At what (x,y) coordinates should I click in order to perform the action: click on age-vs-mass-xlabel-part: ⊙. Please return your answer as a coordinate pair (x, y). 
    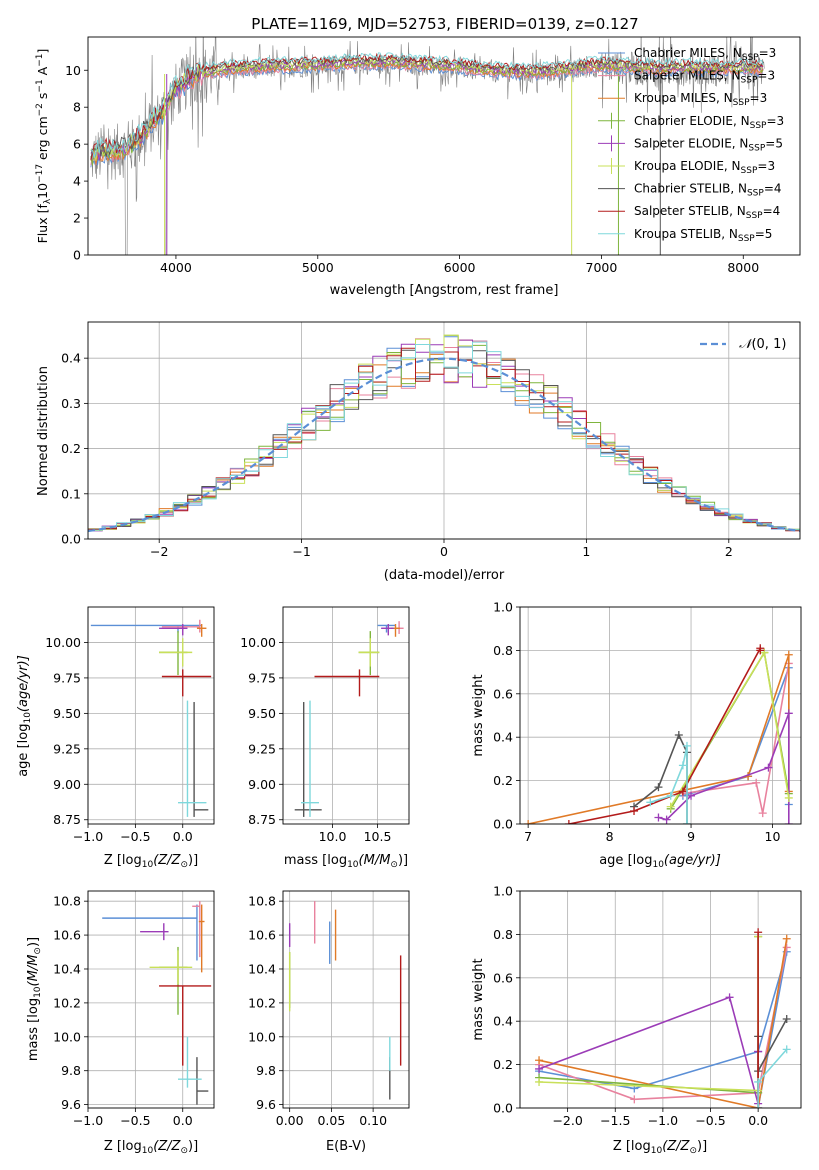
    Looking at the image, I should click on (394, 865).